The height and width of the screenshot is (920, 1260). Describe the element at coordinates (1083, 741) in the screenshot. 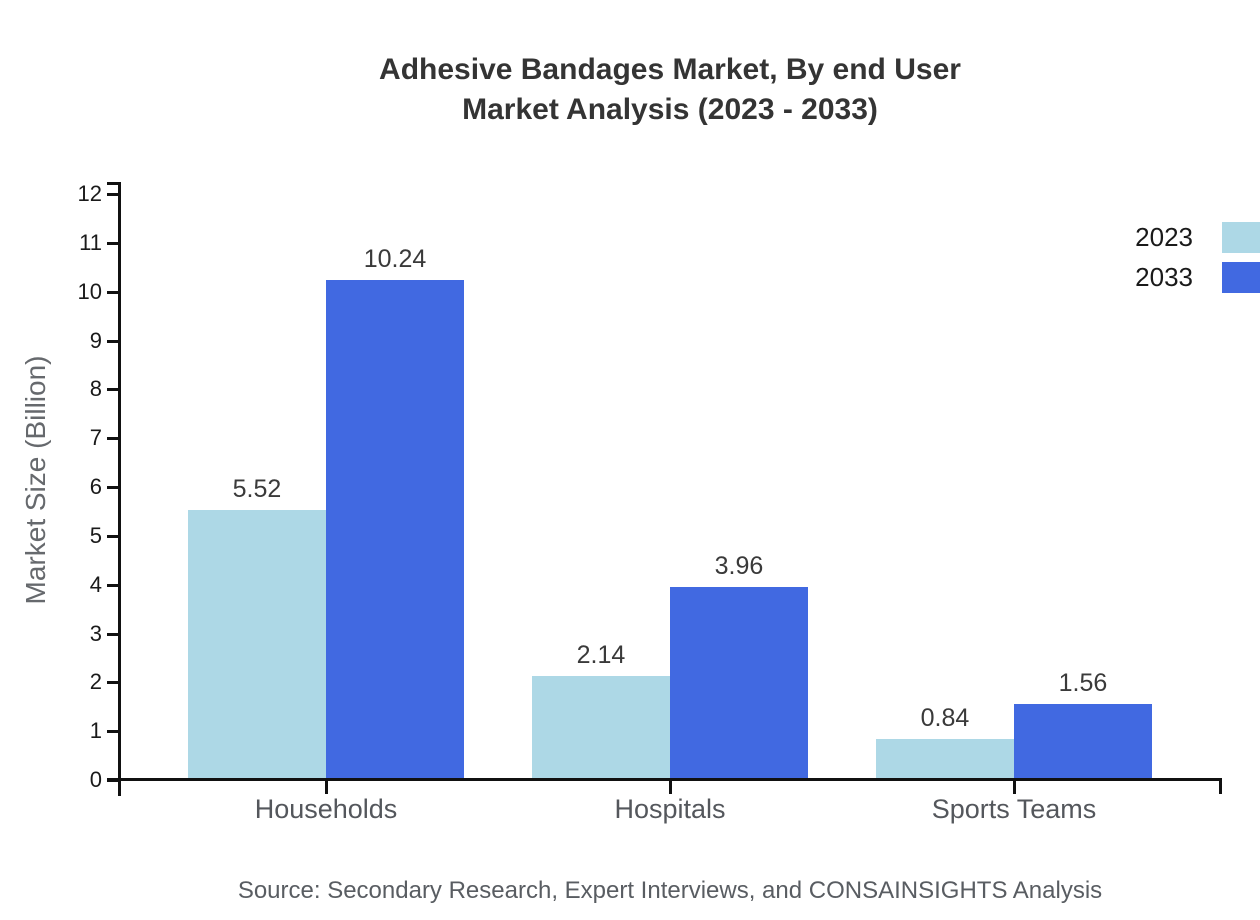

I see `bar-2033-sports-teams` at that location.